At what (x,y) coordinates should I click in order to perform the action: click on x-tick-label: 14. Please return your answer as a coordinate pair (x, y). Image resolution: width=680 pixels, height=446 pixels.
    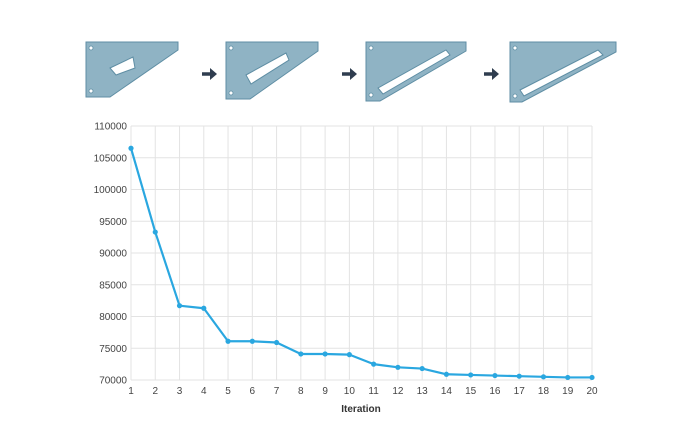
    Looking at the image, I should click on (447, 391).